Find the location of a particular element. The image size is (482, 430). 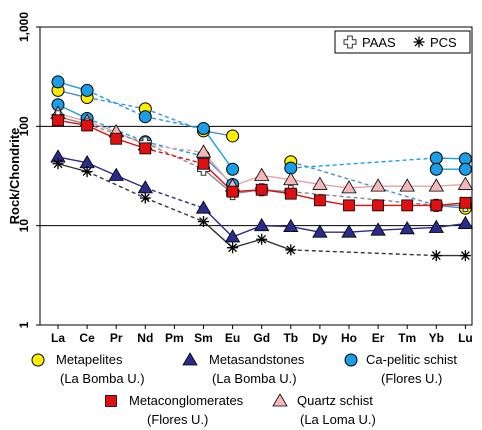

y-axis-label: Rock/Chondrite is located at coordinates (14, 176).